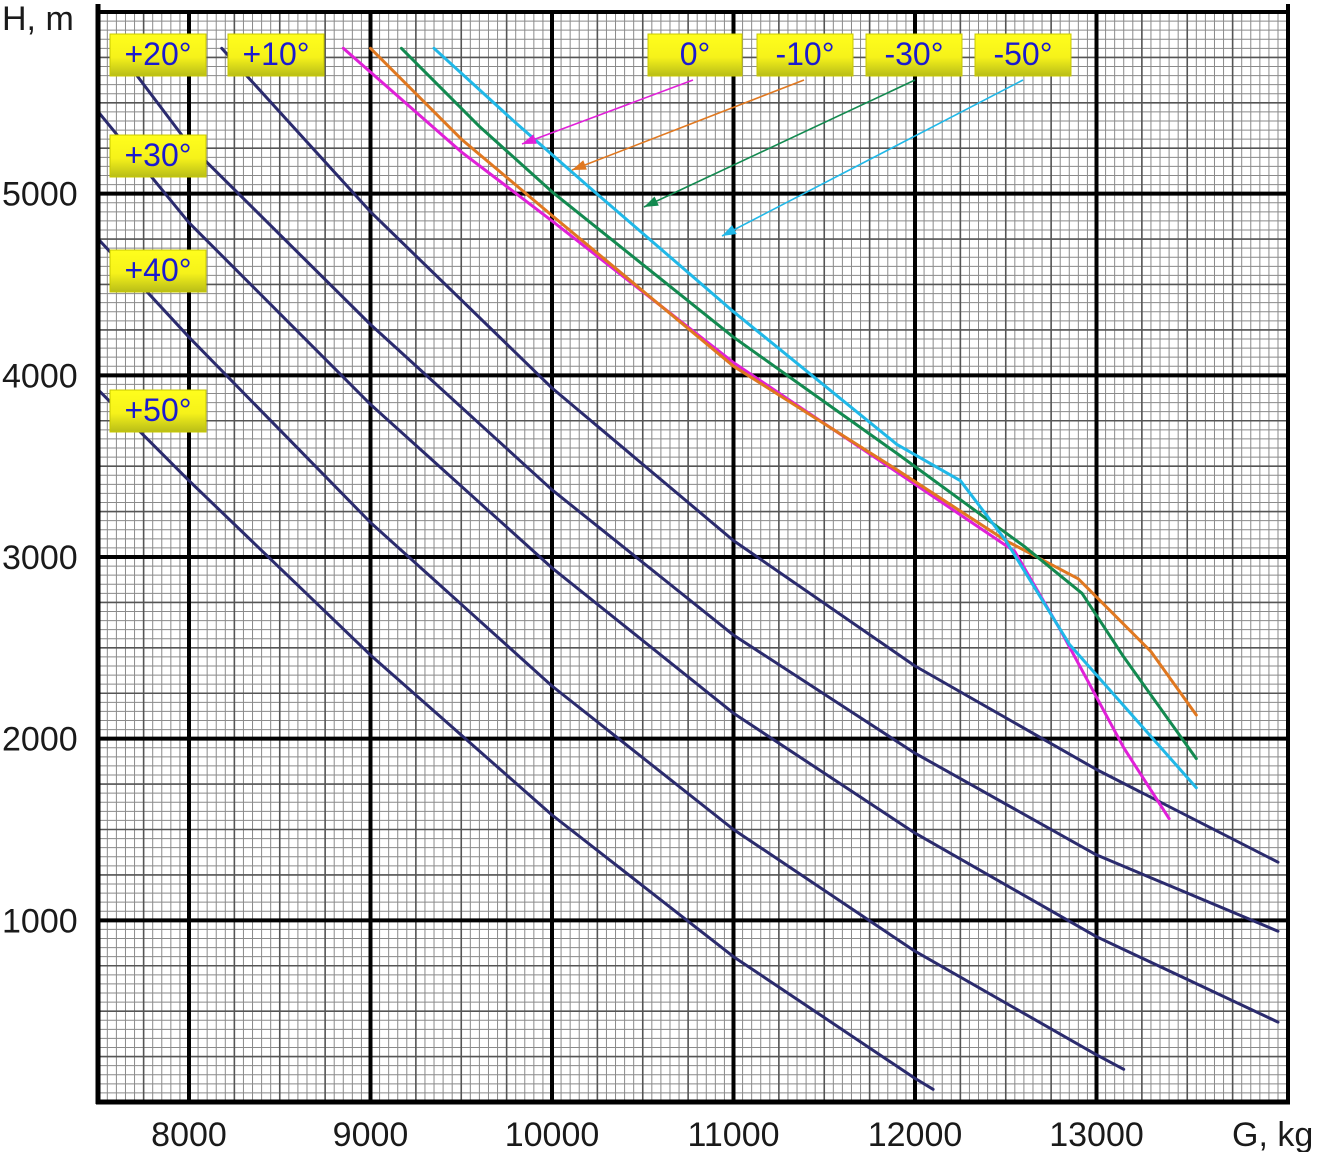 The height and width of the screenshot is (1152, 1320). I want to click on label-text-0deg: 0°, so click(695, 54).